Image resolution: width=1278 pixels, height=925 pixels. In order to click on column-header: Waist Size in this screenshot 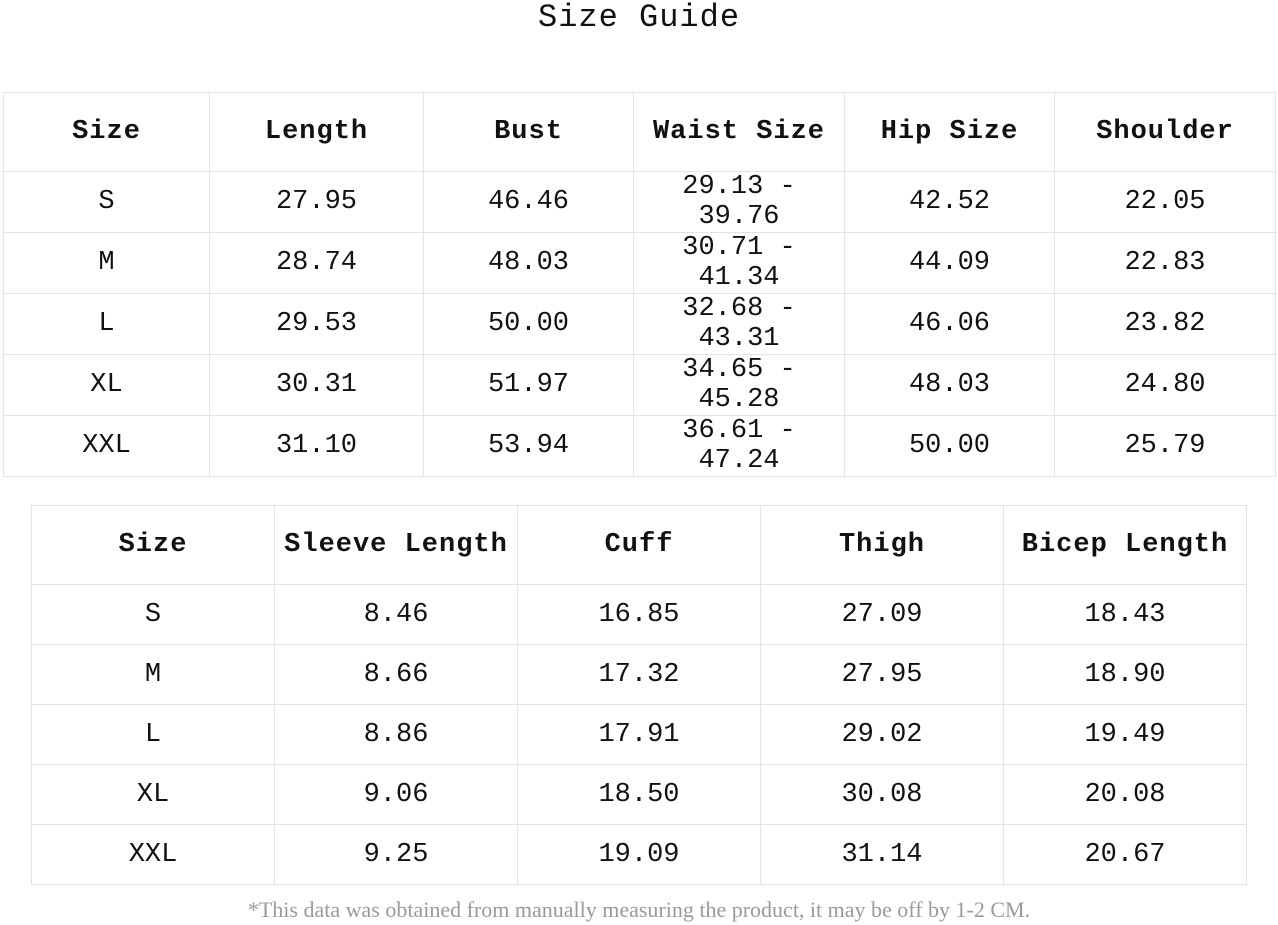, I will do `click(739, 132)`.